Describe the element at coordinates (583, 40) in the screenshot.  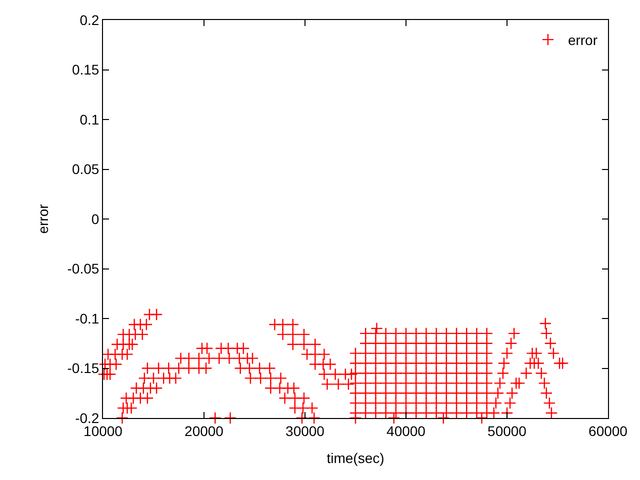
I see `legend-label: error` at that location.